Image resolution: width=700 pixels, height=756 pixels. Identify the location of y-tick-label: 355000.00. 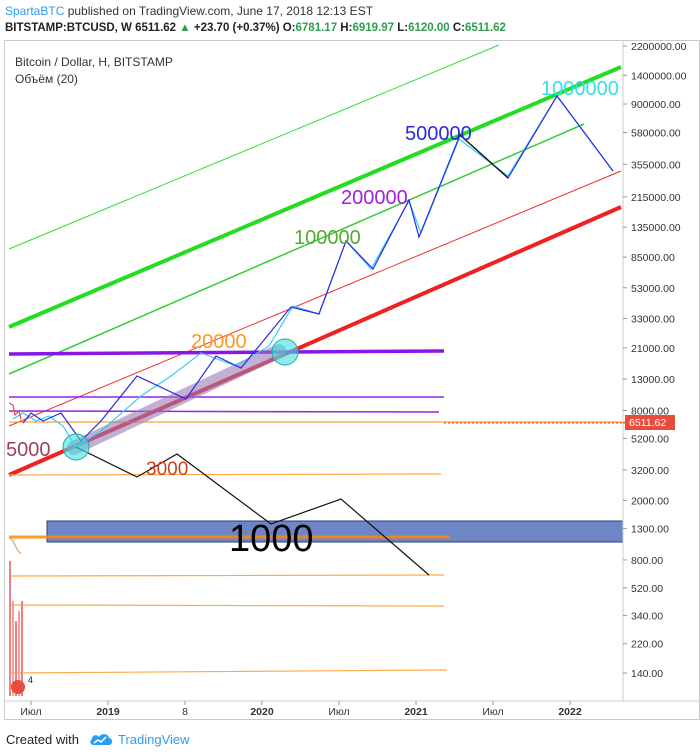
(656, 165).